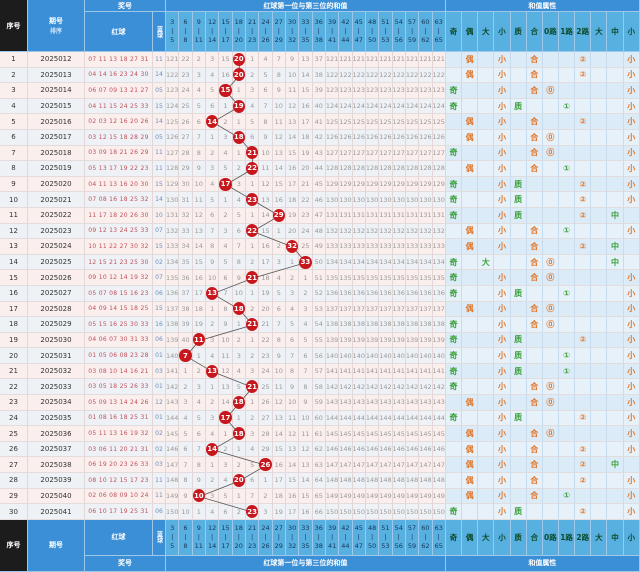 This screenshot has height=572, width=640. I want to click on bin-high: 29, so click(278, 40).